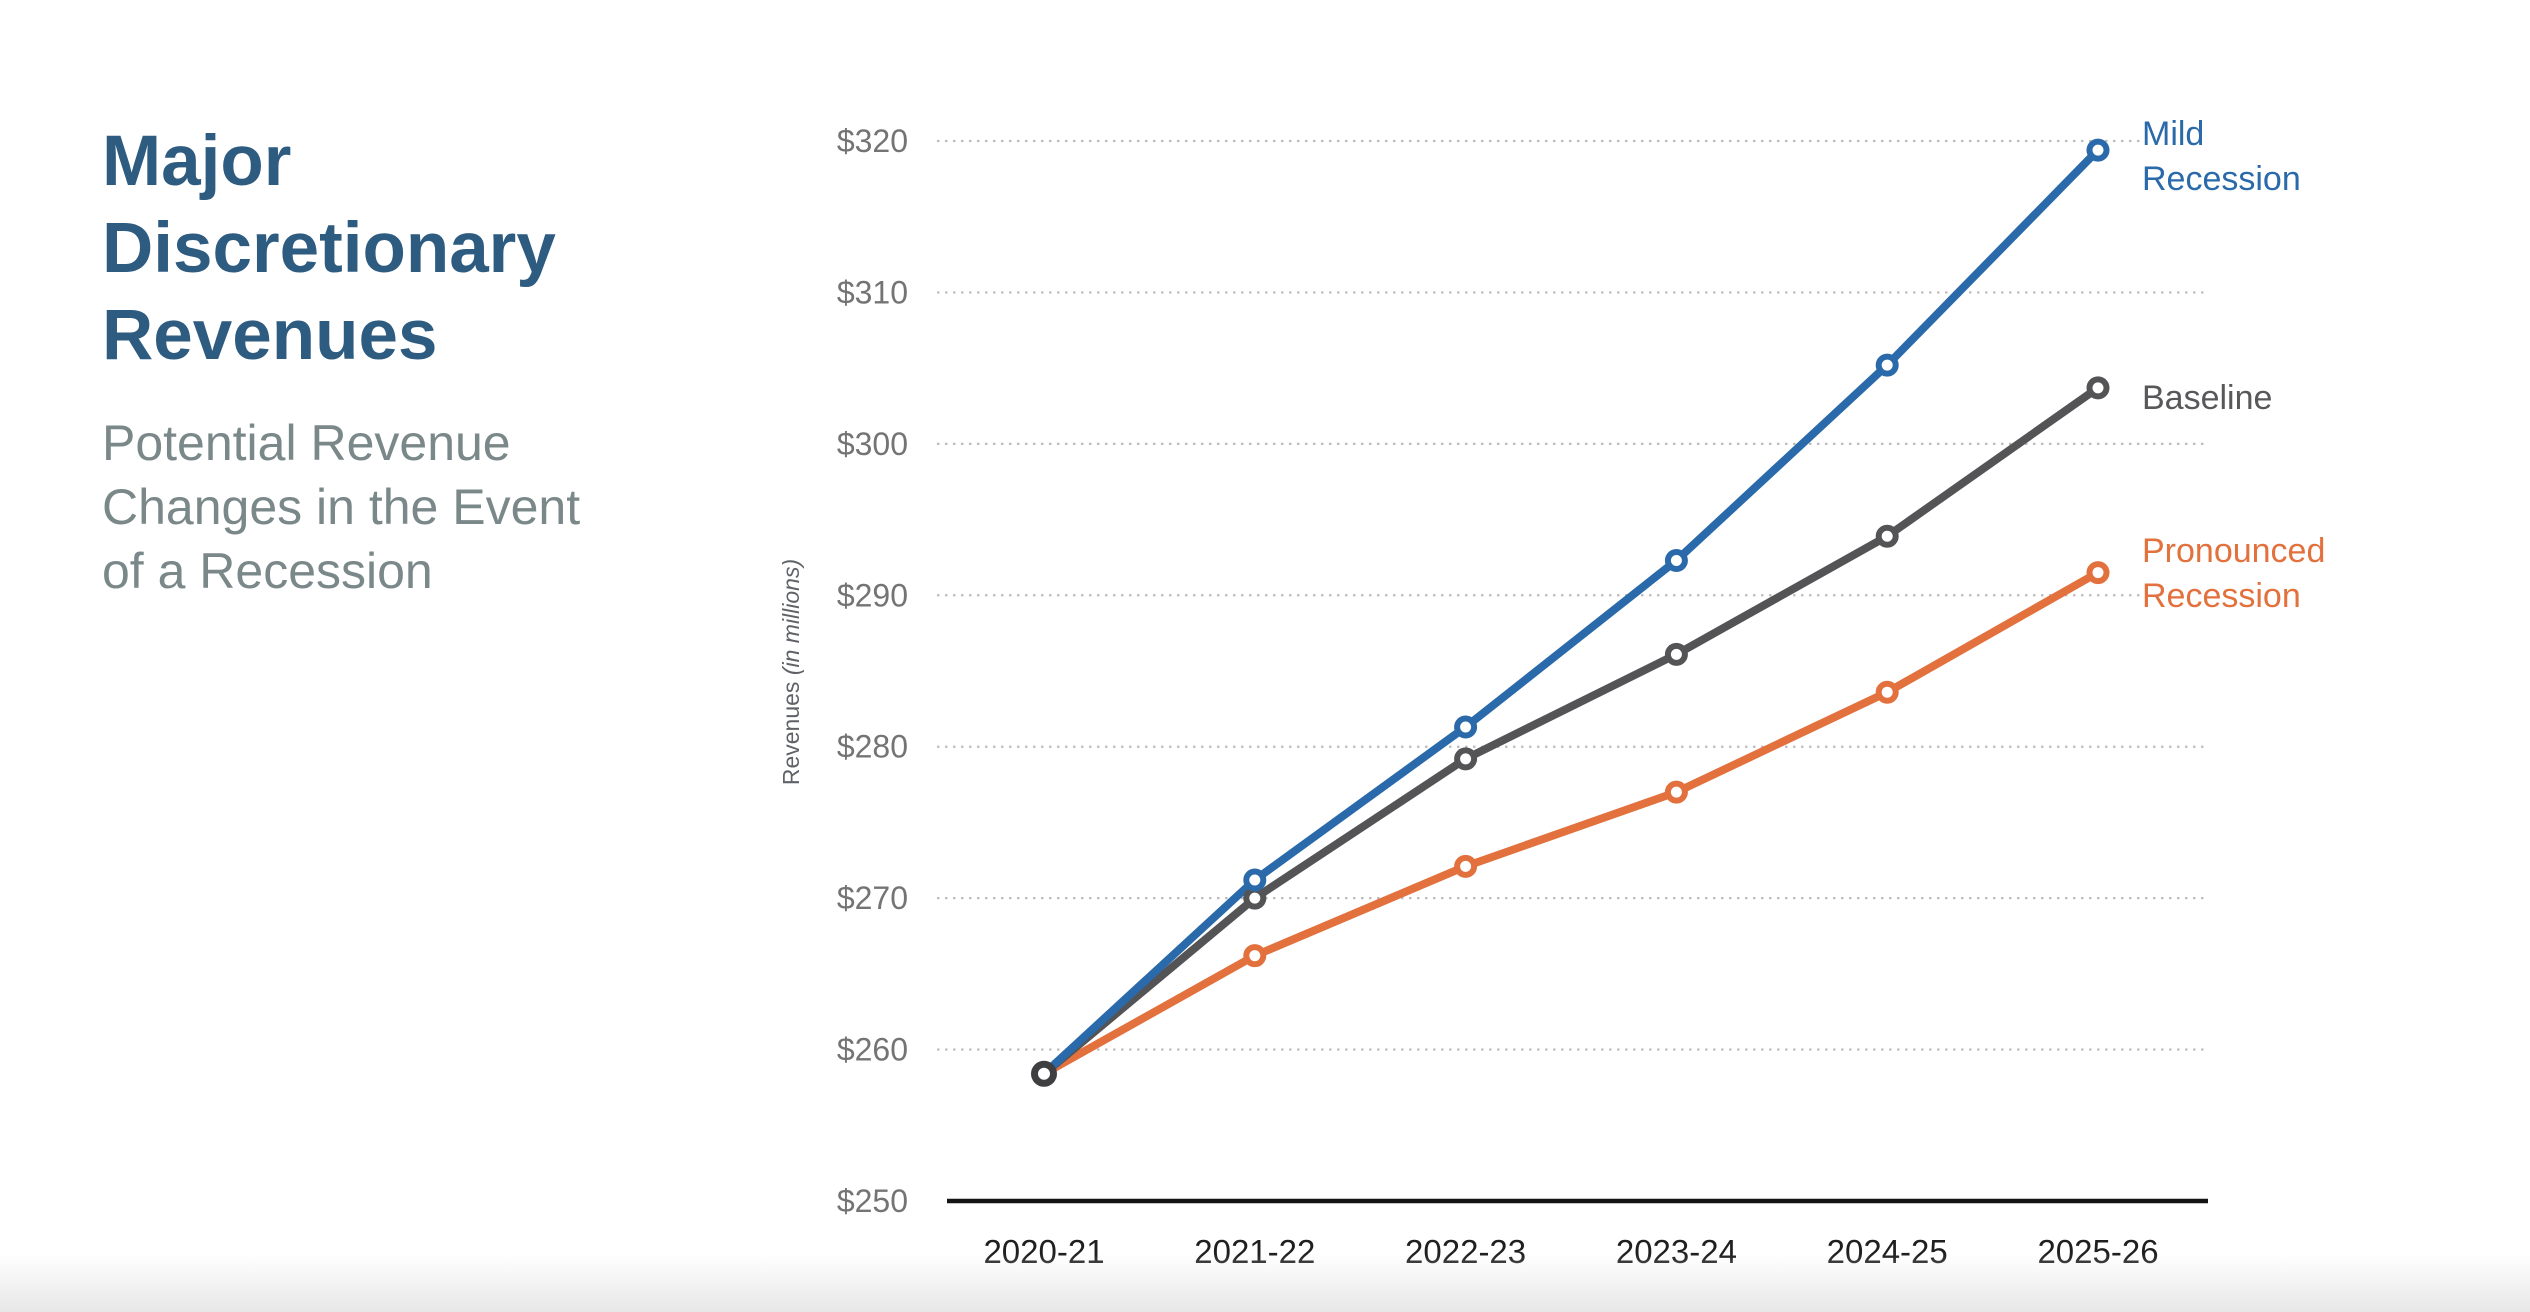  I want to click on legend-mild-recession-line: Recession, so click(2221, 179).